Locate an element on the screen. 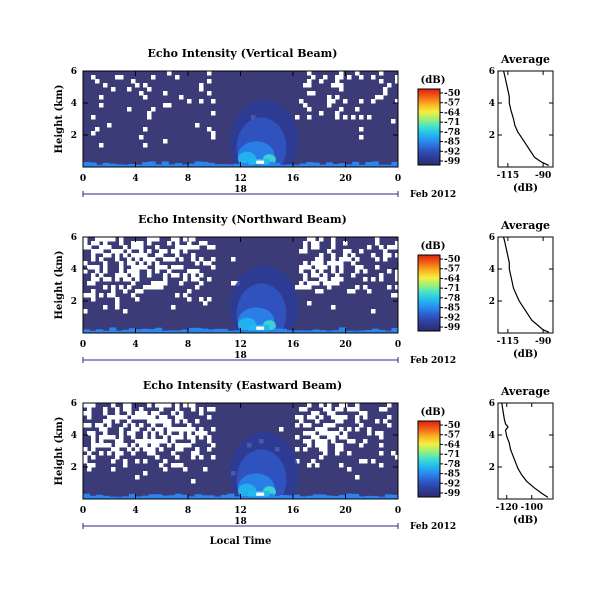 The width and height of the screenshot is (610, 598). colorbar-1: (dB) -50-57-64-71-78-85-92-99 is located at coordinates (438, 121).